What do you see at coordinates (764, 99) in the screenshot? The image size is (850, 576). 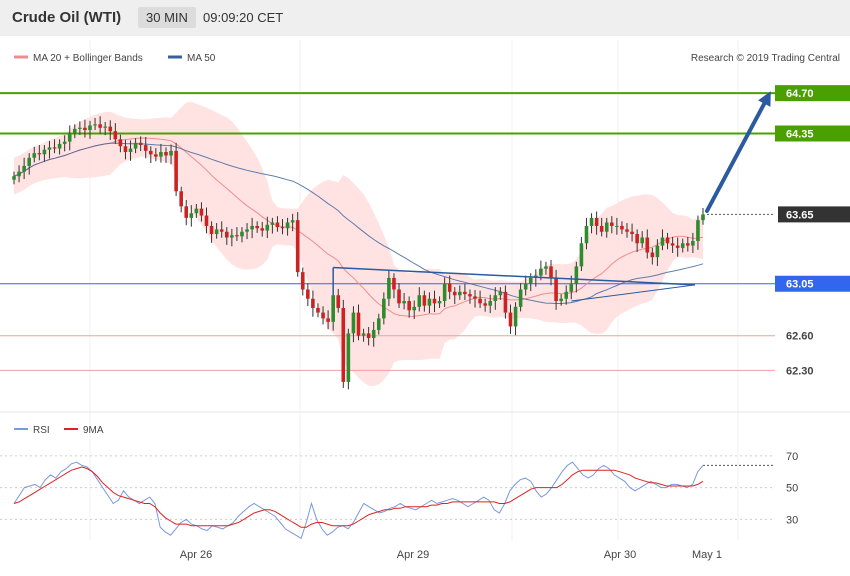 I see `forecast-arrow-head` at bounding box center [764, 99].